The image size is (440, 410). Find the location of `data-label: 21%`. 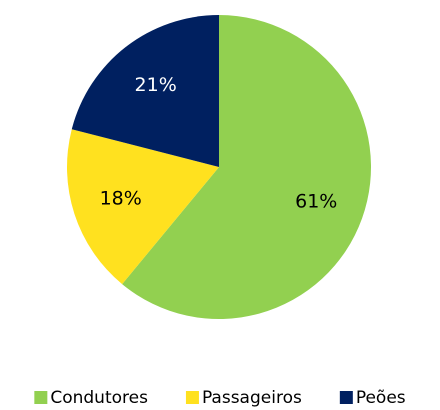

data-label: 21% is located at coordinates (156, 85).